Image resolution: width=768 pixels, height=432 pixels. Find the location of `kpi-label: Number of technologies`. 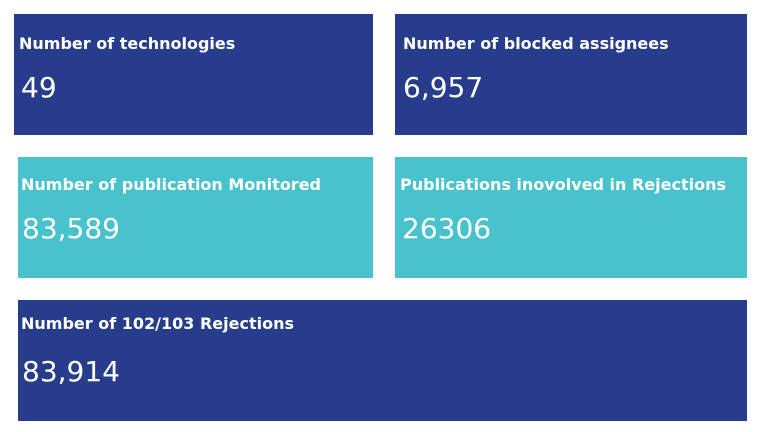

kpi-label: Number of technologies is located at coordinates (127, 43).